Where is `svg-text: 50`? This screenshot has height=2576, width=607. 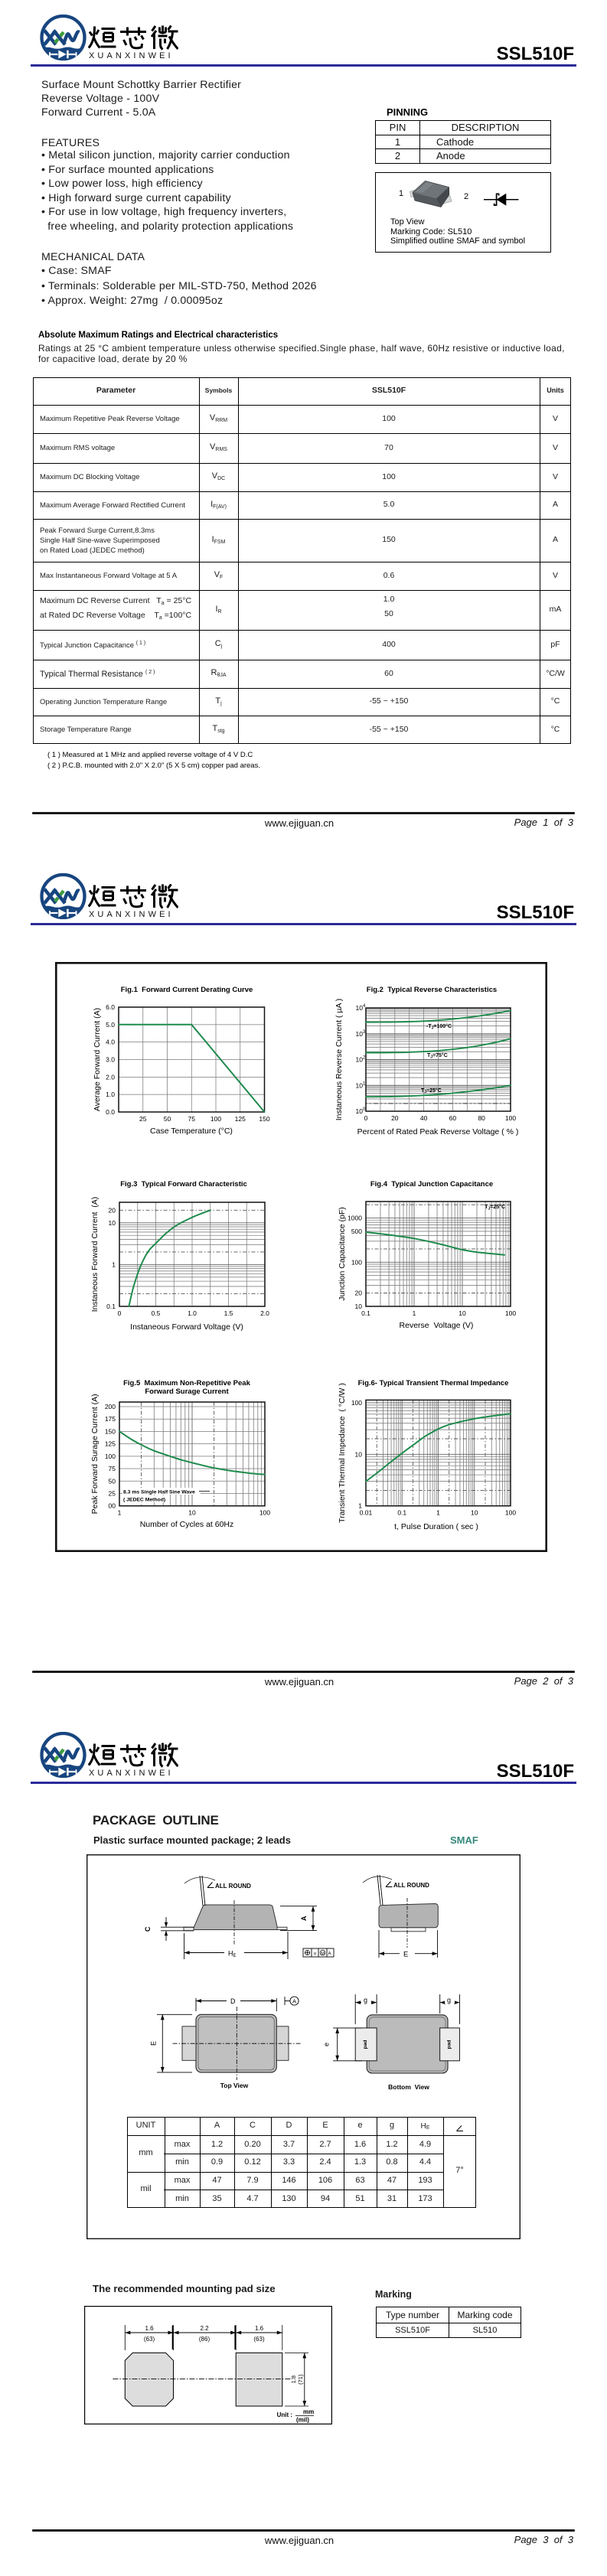
svg-text: 50 is located at coordinates (113, 1481).